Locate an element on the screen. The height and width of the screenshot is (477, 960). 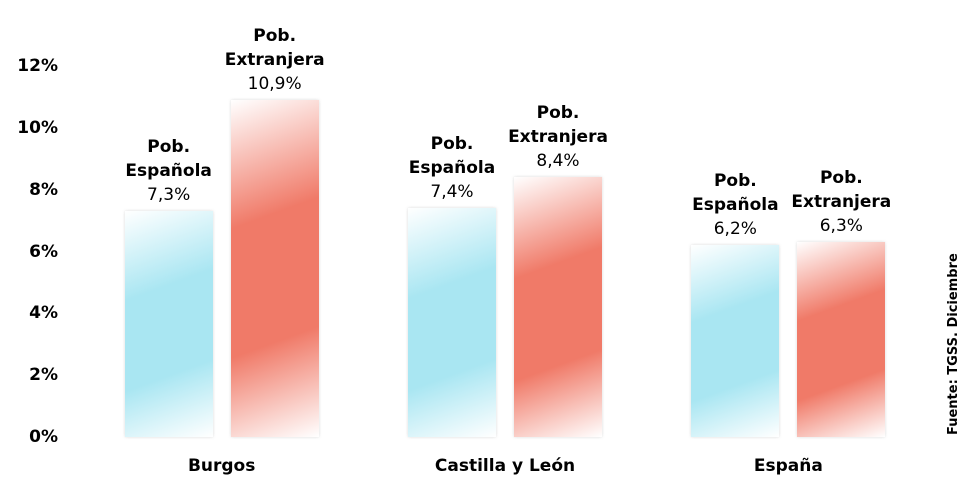
y-tick-label: 4% is located at coordinates (43, 313).